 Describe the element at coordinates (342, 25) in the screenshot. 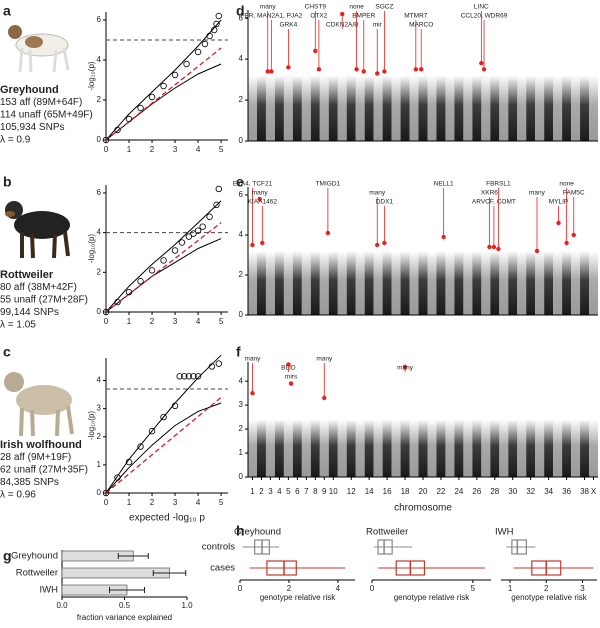

I see `peak-label: CDKN2A/B` at that location.